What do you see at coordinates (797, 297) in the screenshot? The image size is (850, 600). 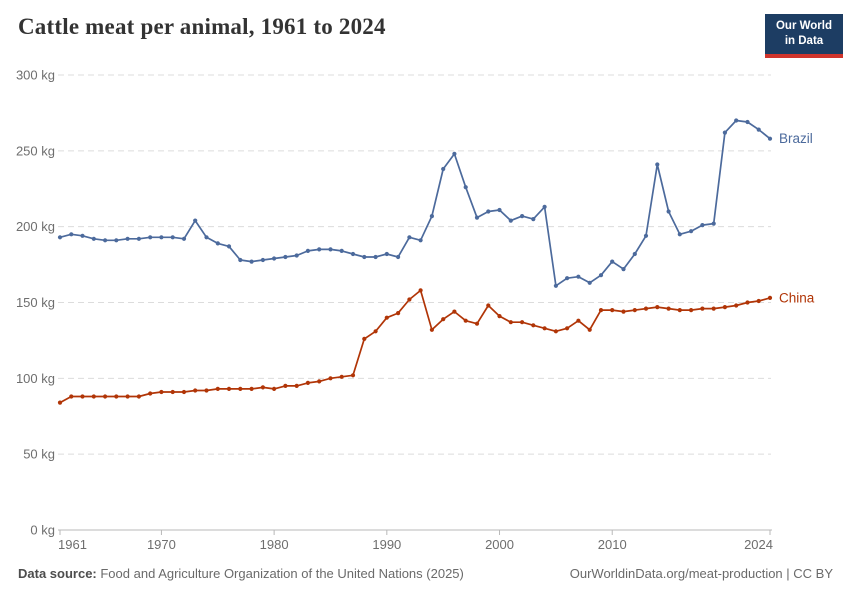 I see `series-end-label-china: China` at bounding box center [797, 297].